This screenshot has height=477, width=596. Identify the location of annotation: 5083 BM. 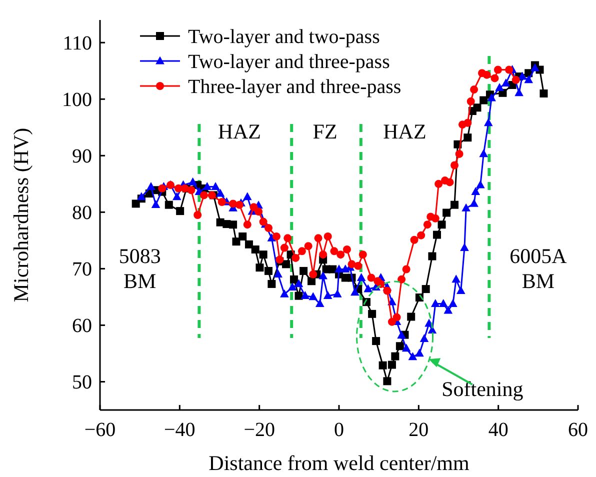
(139, 269).